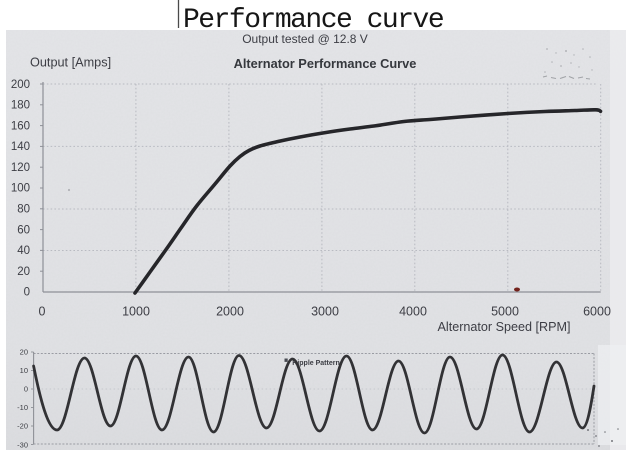 This screenshot has height=450, width=626. I want to click on svg-text: Ripple Pattern, so click(315, 363).